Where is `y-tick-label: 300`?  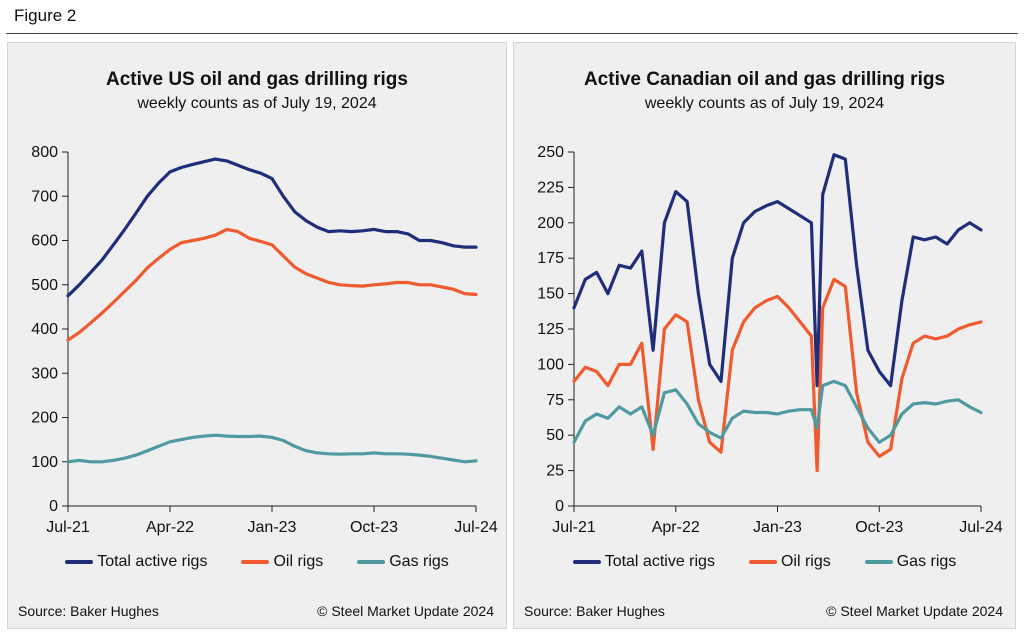 y-tick-label: 300 is located at coordinates (44, 373).